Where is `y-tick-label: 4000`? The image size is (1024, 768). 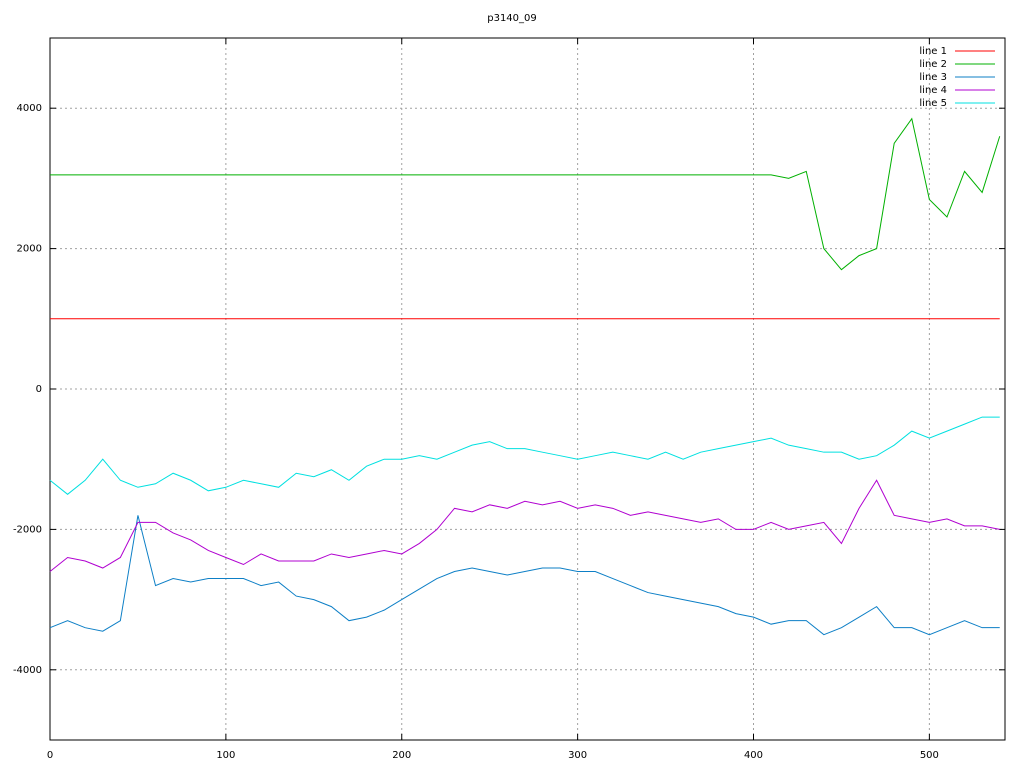 y-tick-label: 4000 is located at coordinates (29, 108).